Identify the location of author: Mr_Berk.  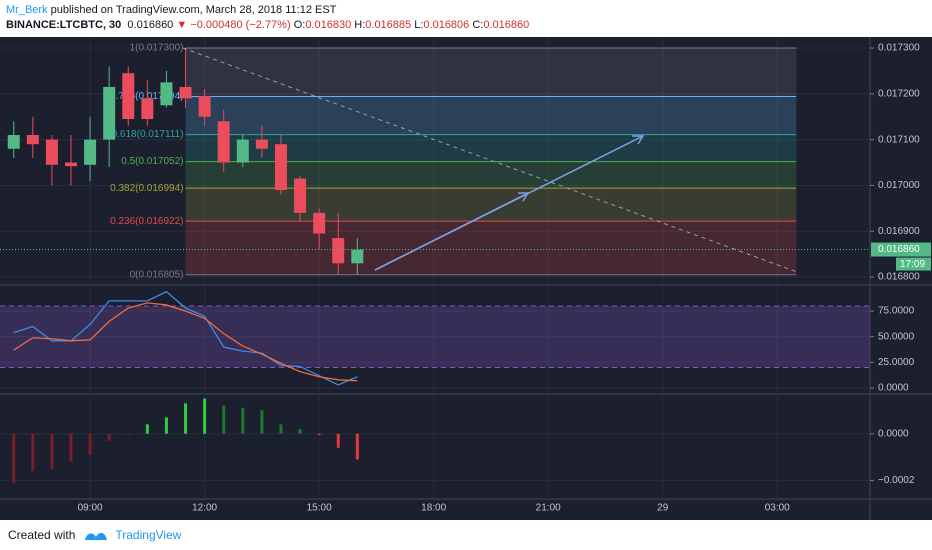
(27, 10).